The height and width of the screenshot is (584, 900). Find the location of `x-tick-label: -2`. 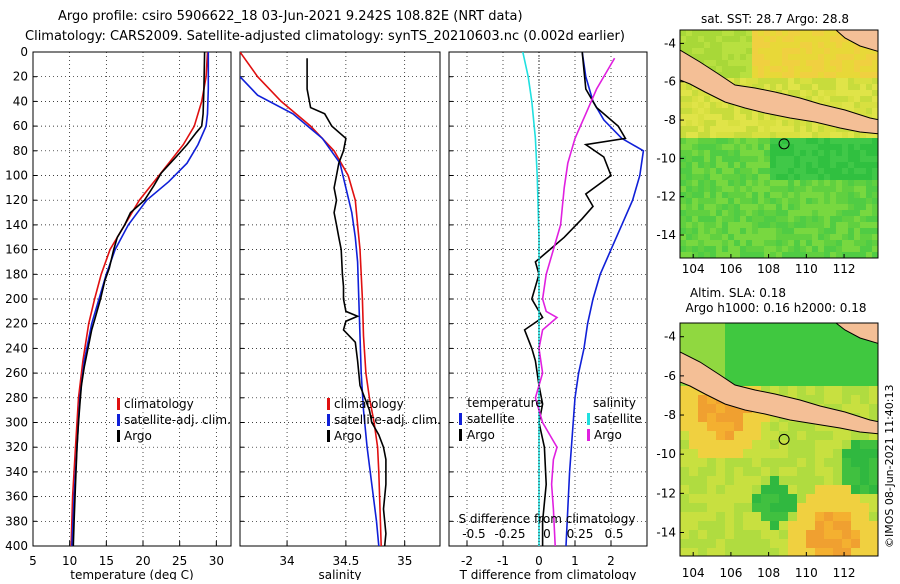

x-tick-label: -2 is located at coordinates (467, 561).